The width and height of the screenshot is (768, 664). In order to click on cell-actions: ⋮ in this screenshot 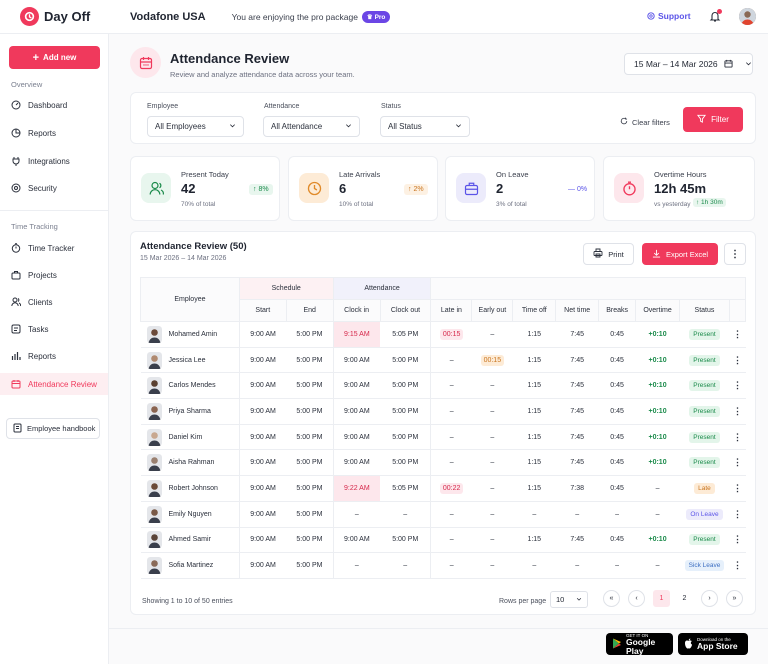, I will do `click(737, 386)`.